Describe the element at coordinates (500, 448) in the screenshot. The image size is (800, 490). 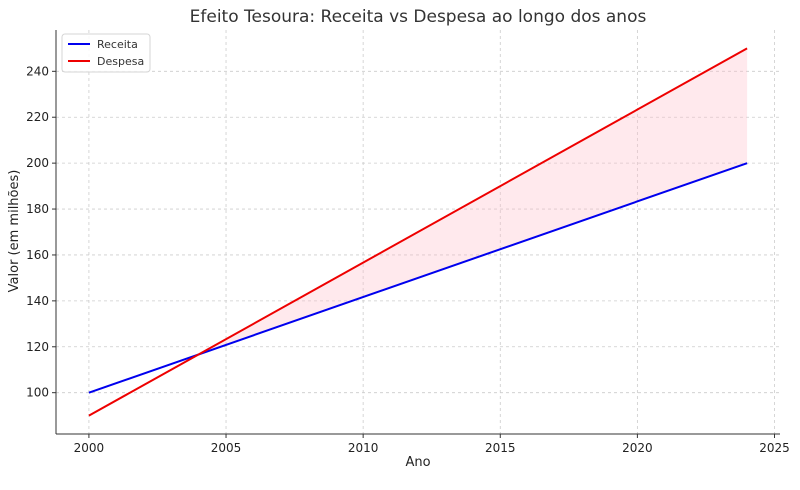
I see `x-tick-label: 2015` at that location.